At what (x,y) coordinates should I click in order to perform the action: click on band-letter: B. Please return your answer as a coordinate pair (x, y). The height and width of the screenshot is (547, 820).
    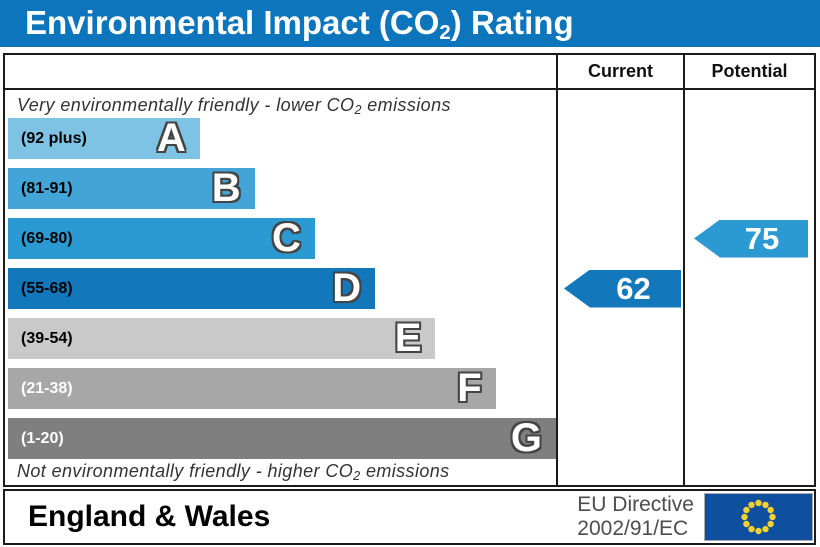
    Looking at the image, I should click on (226, 188).